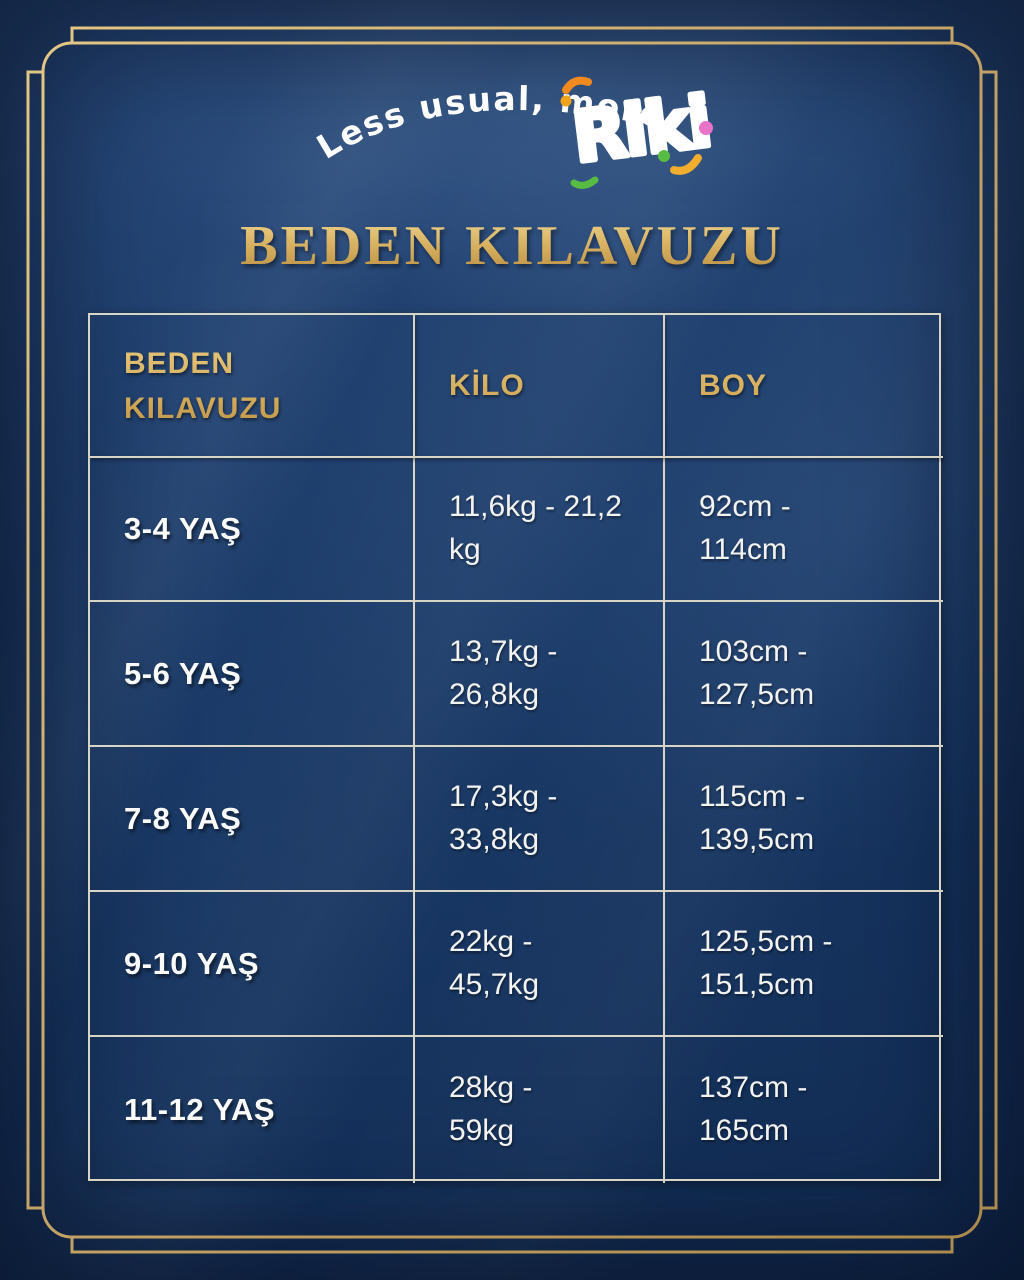  I want to click on boy-value-line: 165cm, so click(744, 1130).